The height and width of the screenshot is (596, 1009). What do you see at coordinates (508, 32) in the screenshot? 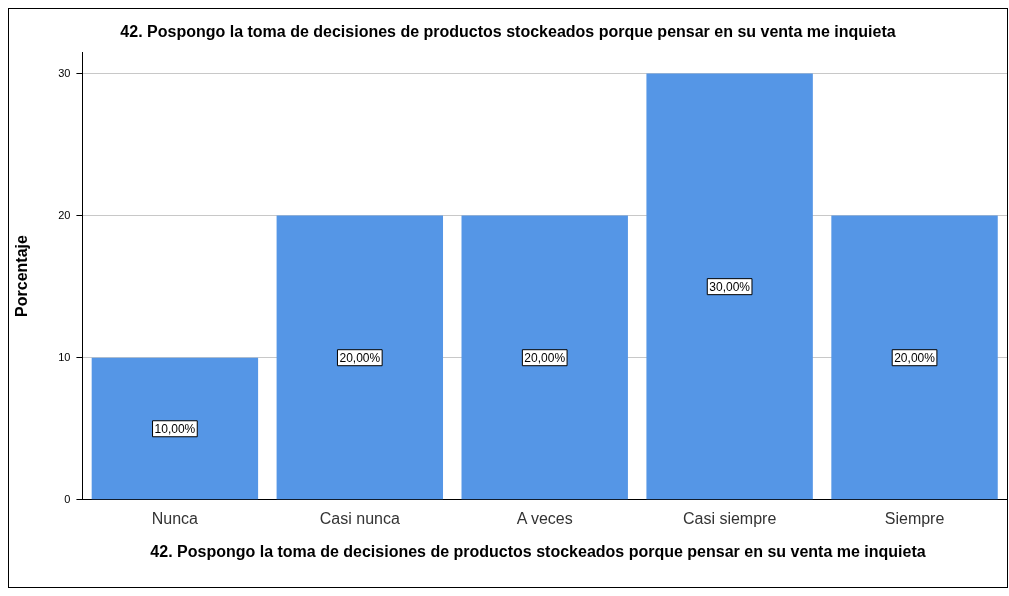
I see `chart-title: 42. Pospongo la toma de decisiones de productos stockeados porque pensar en su venta me inquieta` at bounding box center [508, 32].